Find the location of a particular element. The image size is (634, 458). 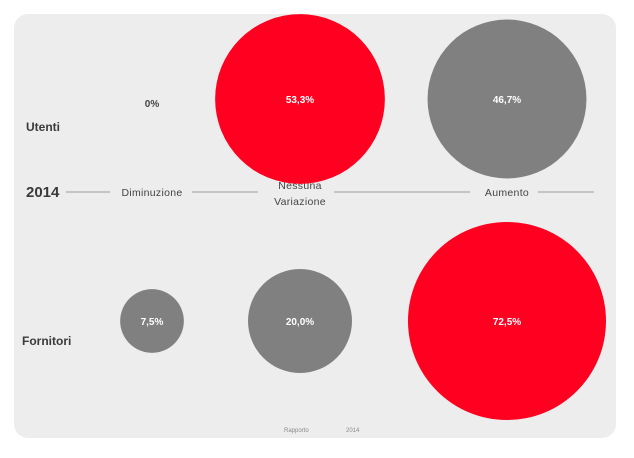

category-label: Diminuzione is located at coordinates (151, 193).